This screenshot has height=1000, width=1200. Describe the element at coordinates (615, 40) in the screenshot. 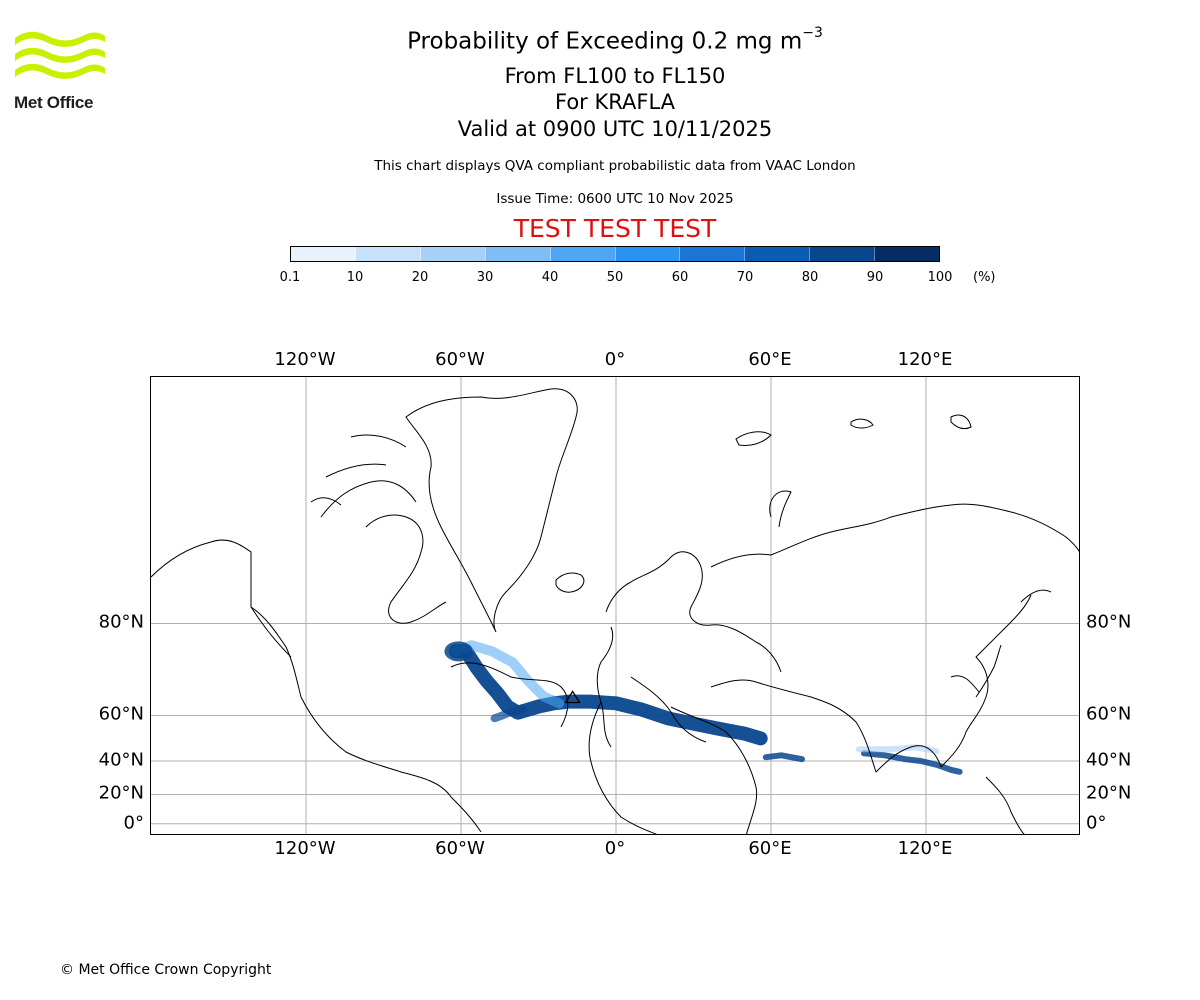

I see `chart-title: Probability of Exceeding 0.2 mg m−3` at that location.